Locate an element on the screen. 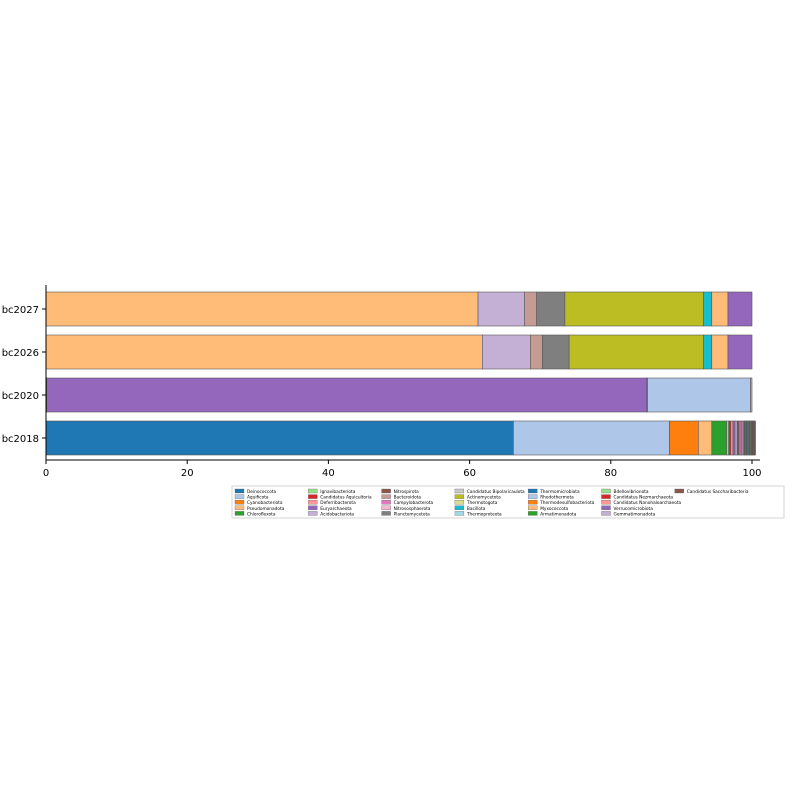  bar-row-bc2018 is located at coordinates (400, 438).